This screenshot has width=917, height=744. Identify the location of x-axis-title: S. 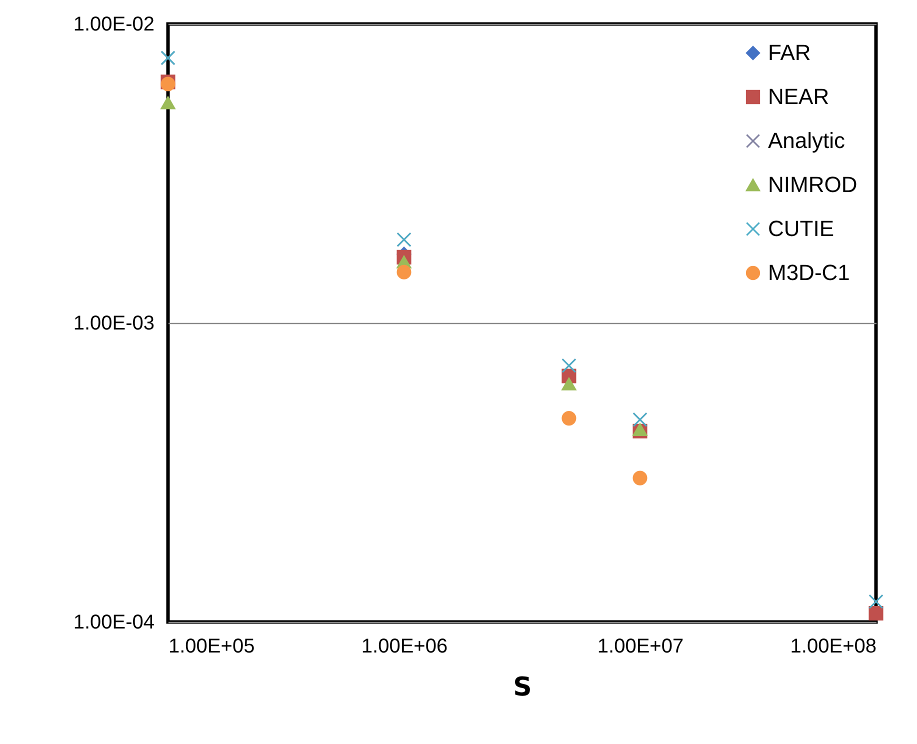
(522, 687).